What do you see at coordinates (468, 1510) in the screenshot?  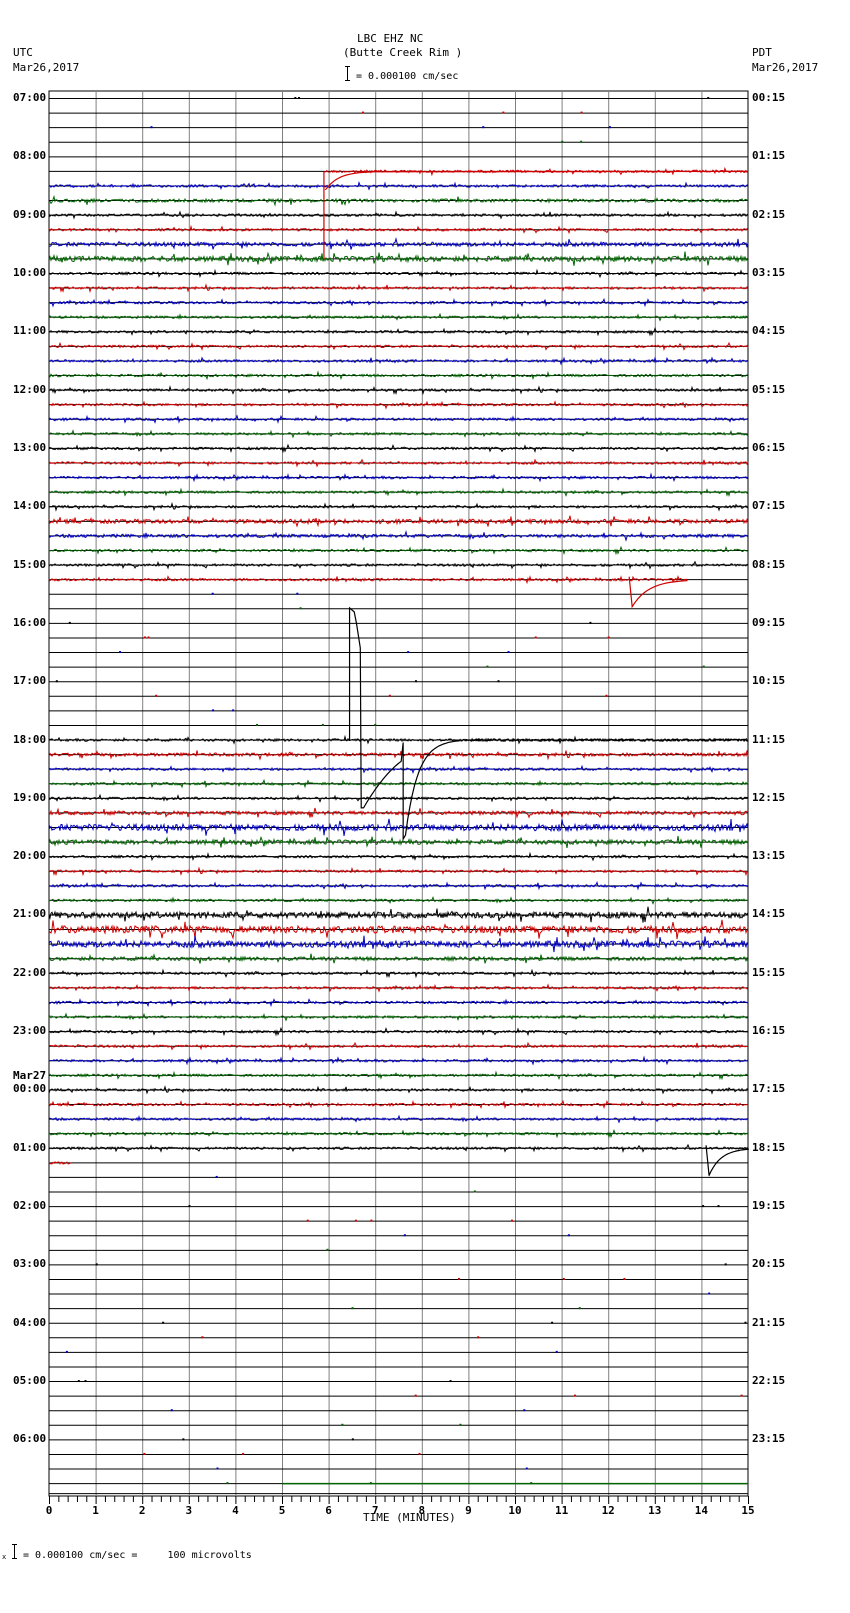 I see `x-tick-label: 9` at bounding box center [468, 1510].